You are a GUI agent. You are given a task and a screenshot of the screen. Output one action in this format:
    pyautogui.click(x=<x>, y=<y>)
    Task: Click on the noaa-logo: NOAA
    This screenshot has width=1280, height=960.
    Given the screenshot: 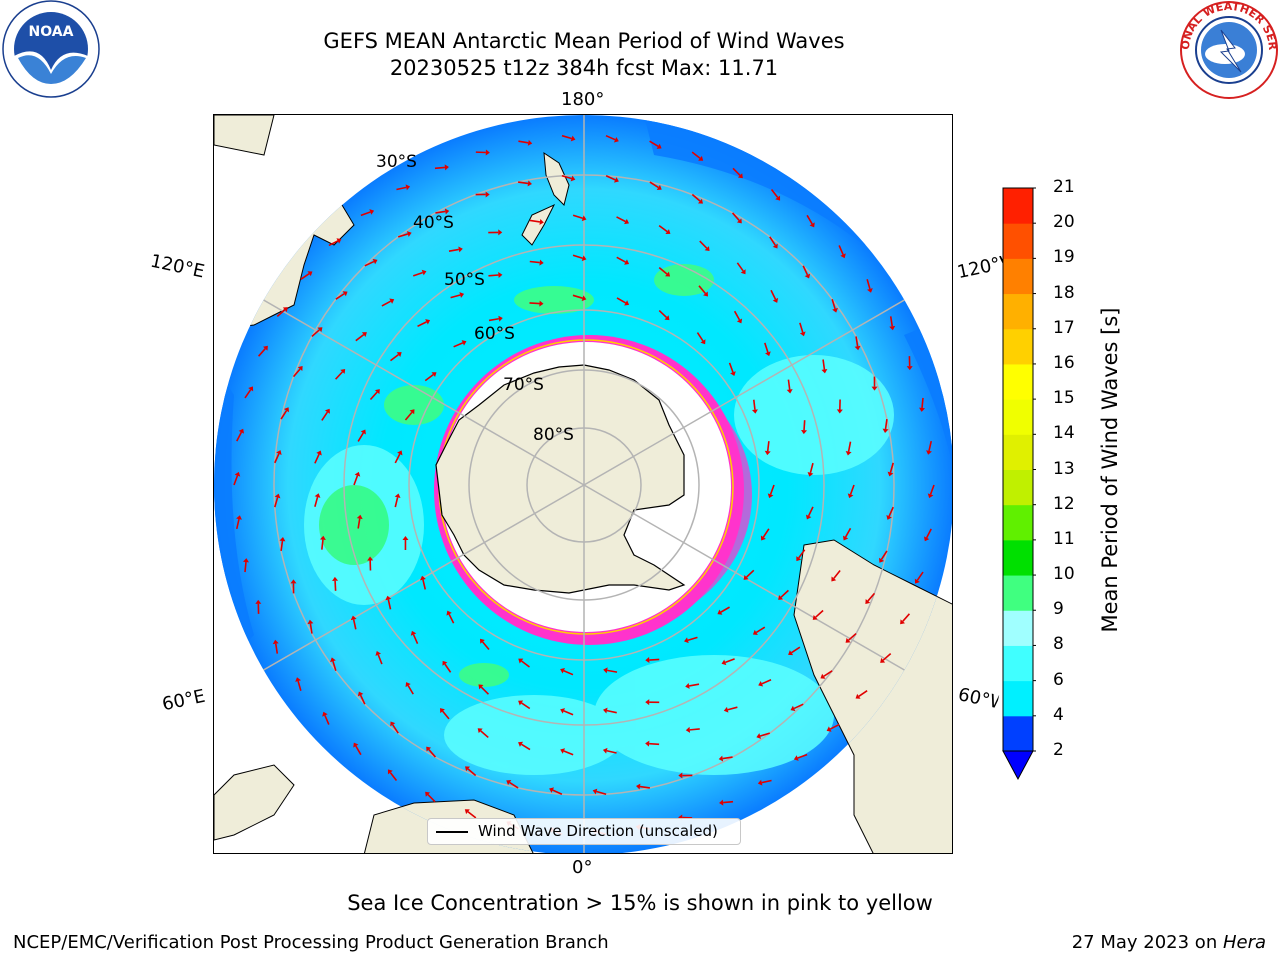 What is the action you would take?
    pyautogui.click(x=51, y=49)
    